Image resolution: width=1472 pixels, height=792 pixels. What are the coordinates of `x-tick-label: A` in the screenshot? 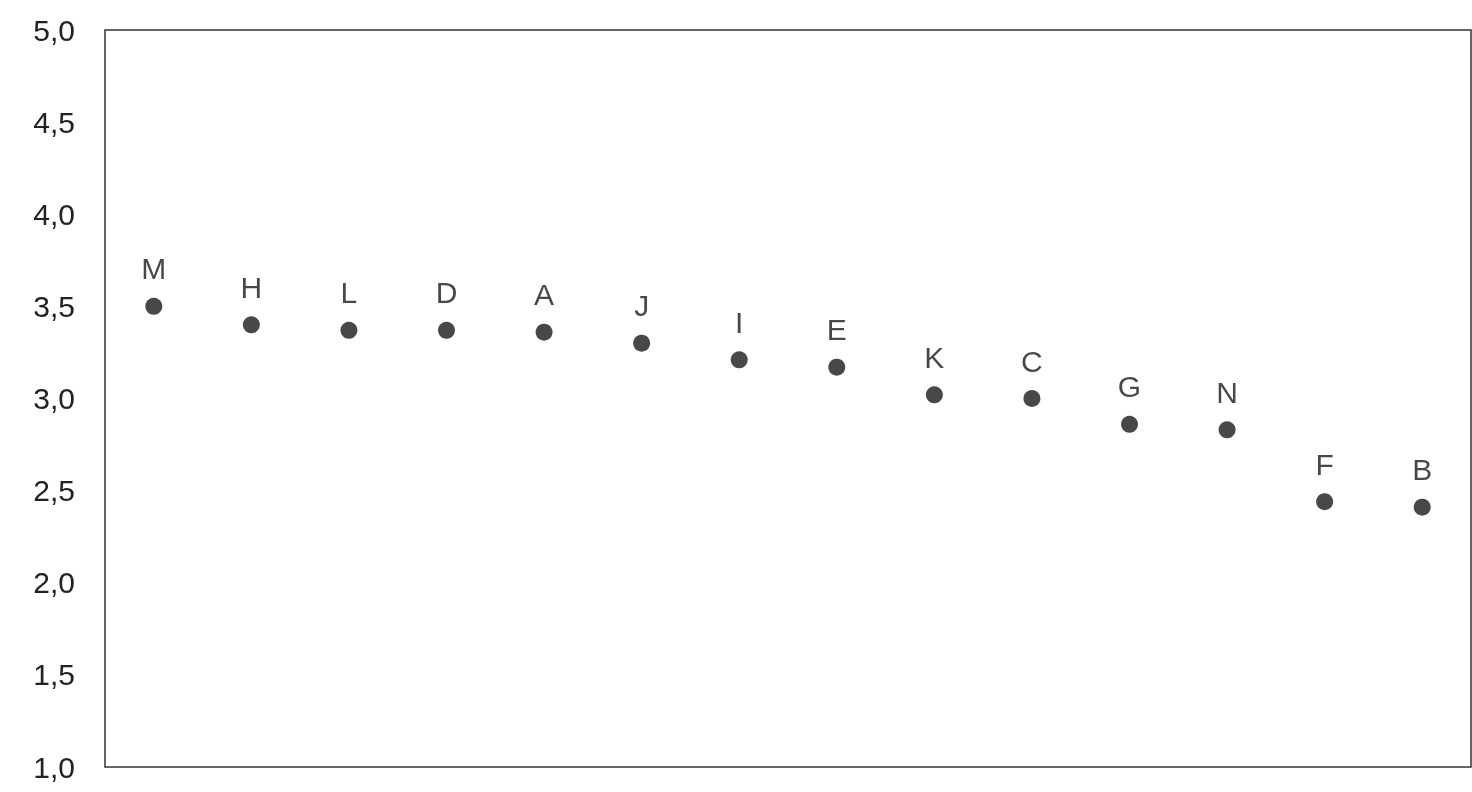 It's located at (544, 295).